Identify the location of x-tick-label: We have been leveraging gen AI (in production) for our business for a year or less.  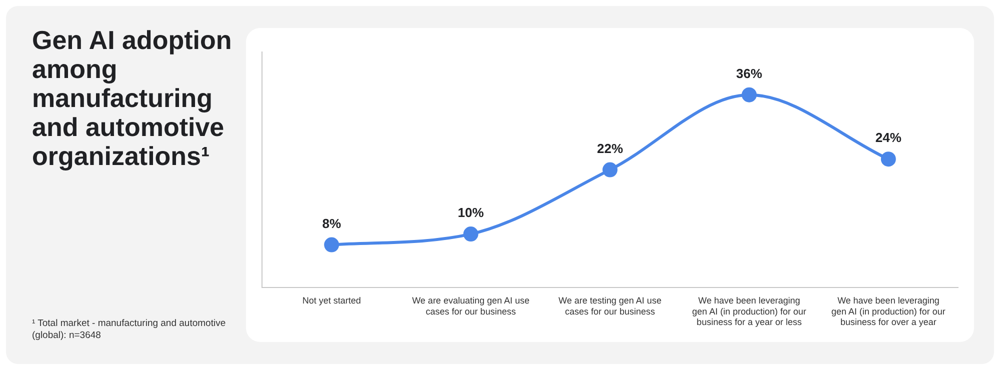
(749, 311).